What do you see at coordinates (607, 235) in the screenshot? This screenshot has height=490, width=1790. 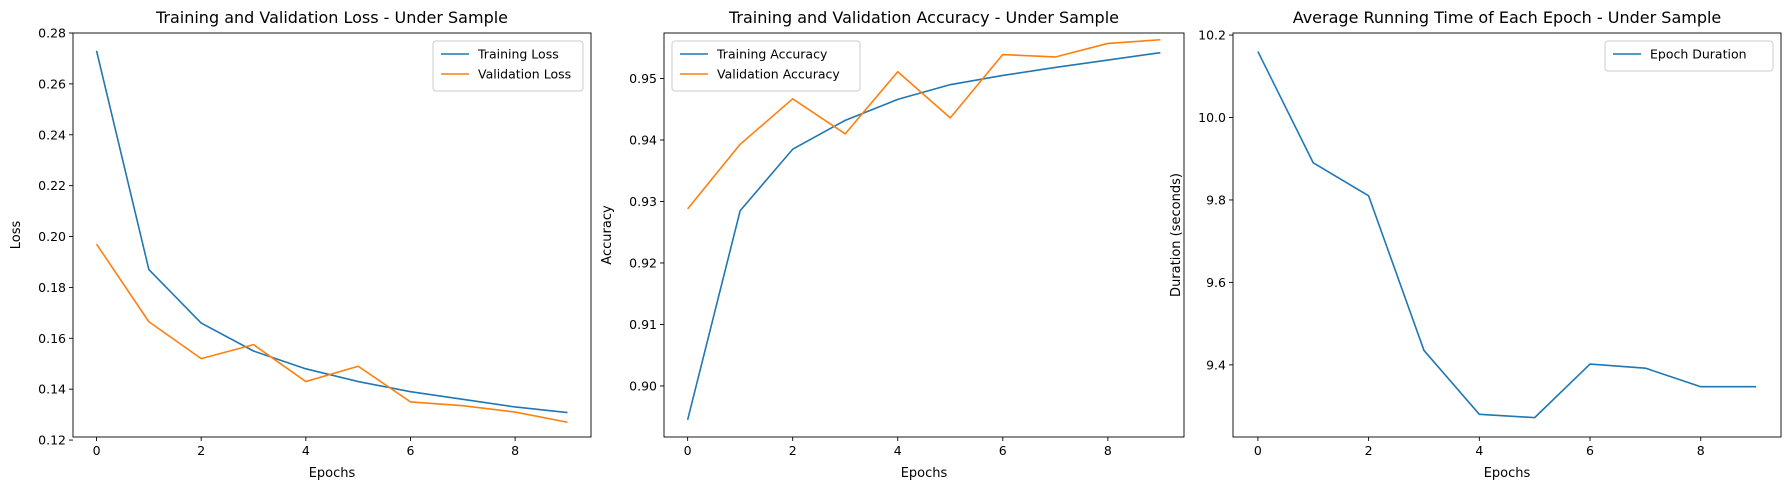 I see `y-axis-label: Accuracy` at bounding box center [607, 235].